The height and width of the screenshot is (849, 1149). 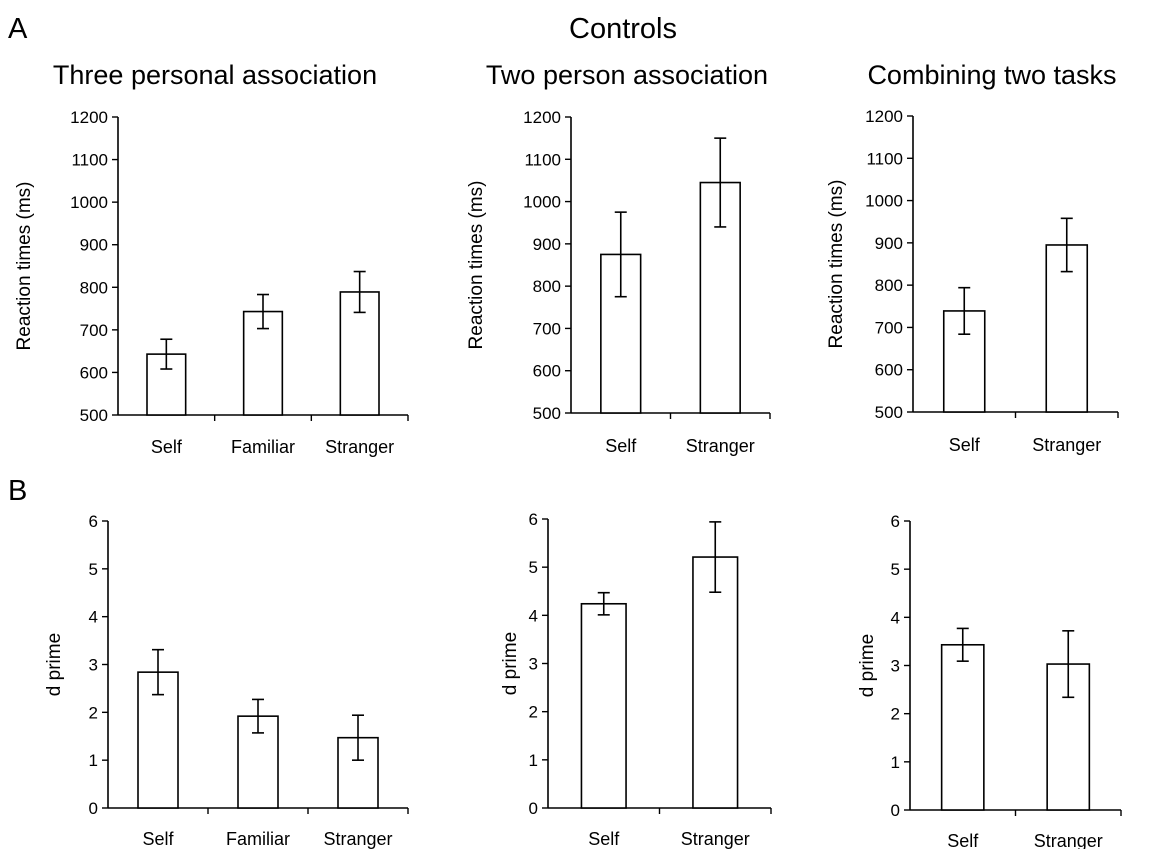 I want to click on panel-label-a: A, so click(x=18, y=29).